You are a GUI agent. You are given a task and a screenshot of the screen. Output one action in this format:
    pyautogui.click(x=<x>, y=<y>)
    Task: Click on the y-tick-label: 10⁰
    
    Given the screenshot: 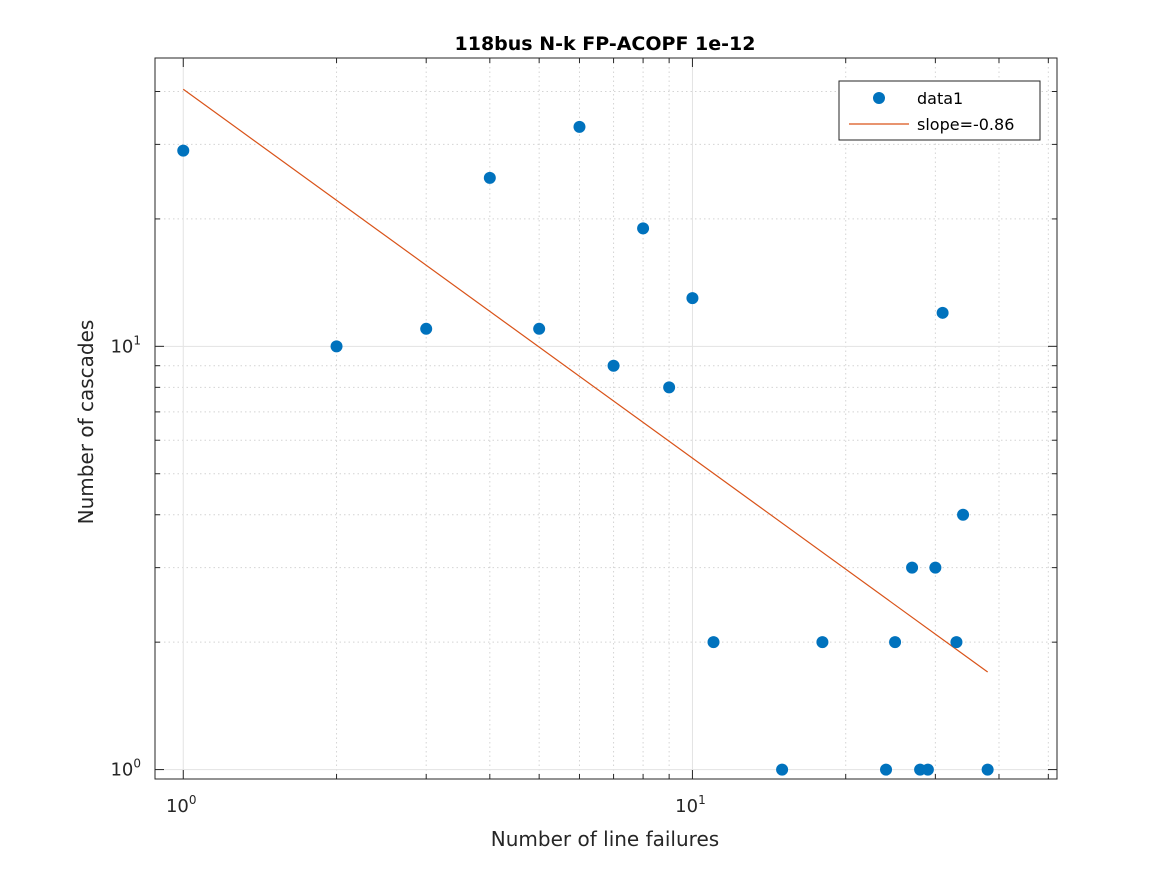 What is the action you would take?
    pyautogui.click(x=125, y=769)
    